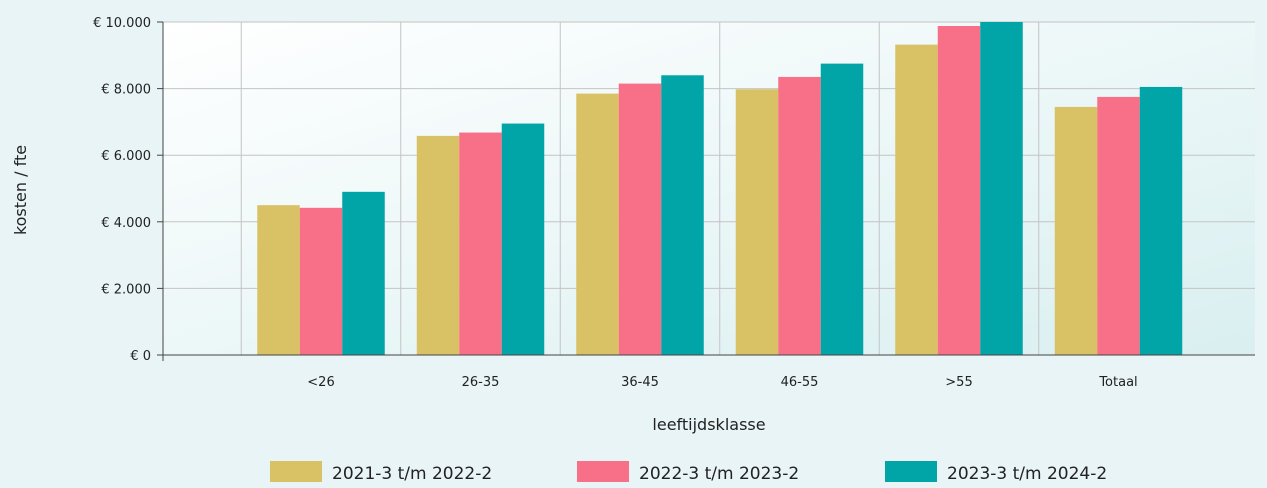  Describe the element at coordinates (958, 382) in the screenshot. I see `x-tick-label: >55` at that location.